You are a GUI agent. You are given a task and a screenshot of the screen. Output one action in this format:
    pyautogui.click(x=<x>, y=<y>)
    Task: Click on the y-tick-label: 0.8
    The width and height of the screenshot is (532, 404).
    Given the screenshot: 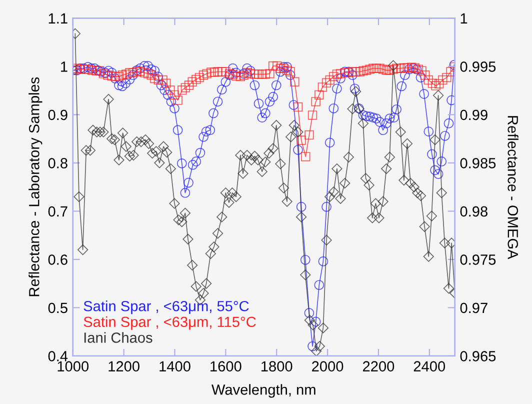 What is the action you would take?
    pyautogui.click(x=58, y=163)
    